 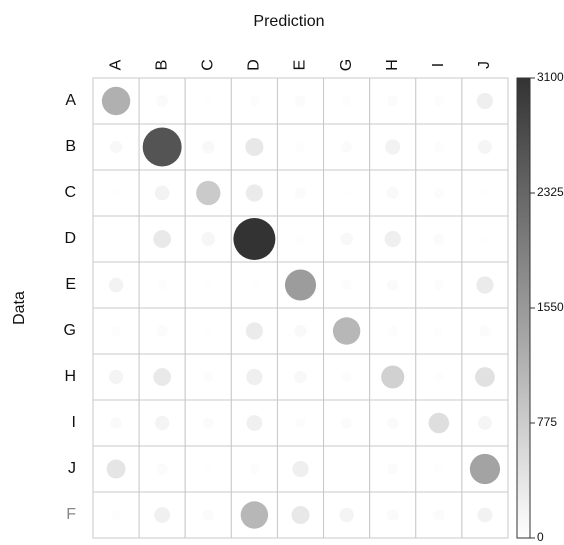 I want to click on column-label: I, so click(x=438, y=65).